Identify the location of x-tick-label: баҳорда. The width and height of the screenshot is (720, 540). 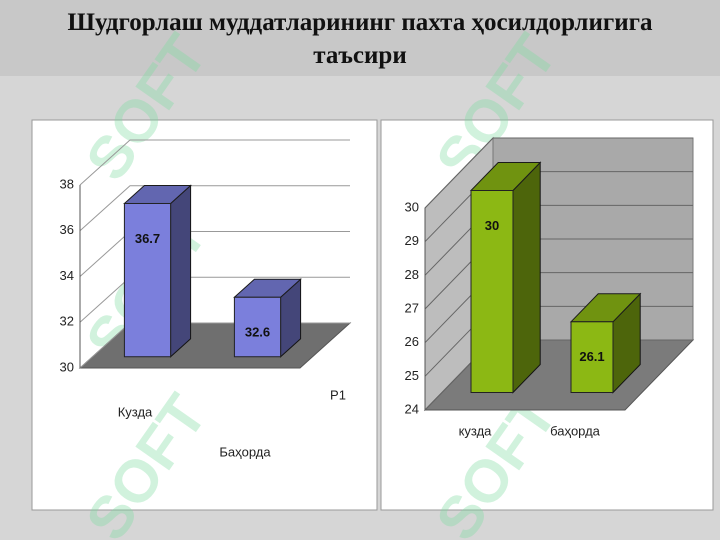
(575, 430).